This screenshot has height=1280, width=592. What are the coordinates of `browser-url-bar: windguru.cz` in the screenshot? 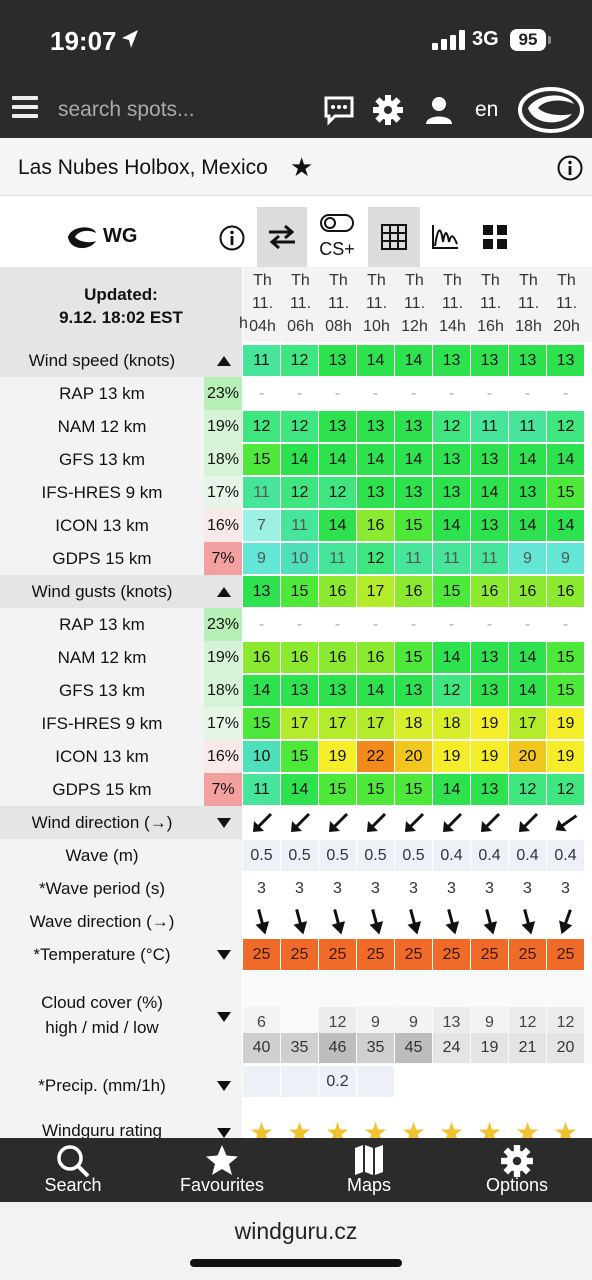 It's located at (296, 1241).